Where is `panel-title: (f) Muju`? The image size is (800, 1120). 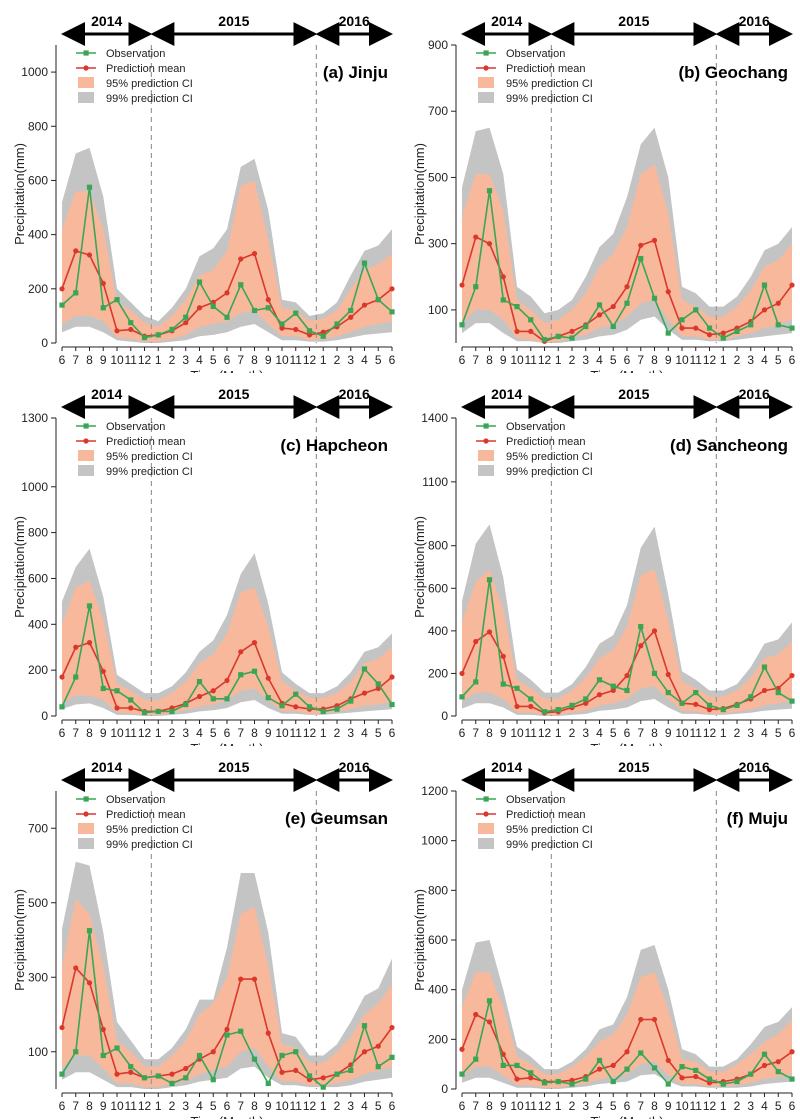 panel-title: (f) Muju is located at coordinates (757, 818).